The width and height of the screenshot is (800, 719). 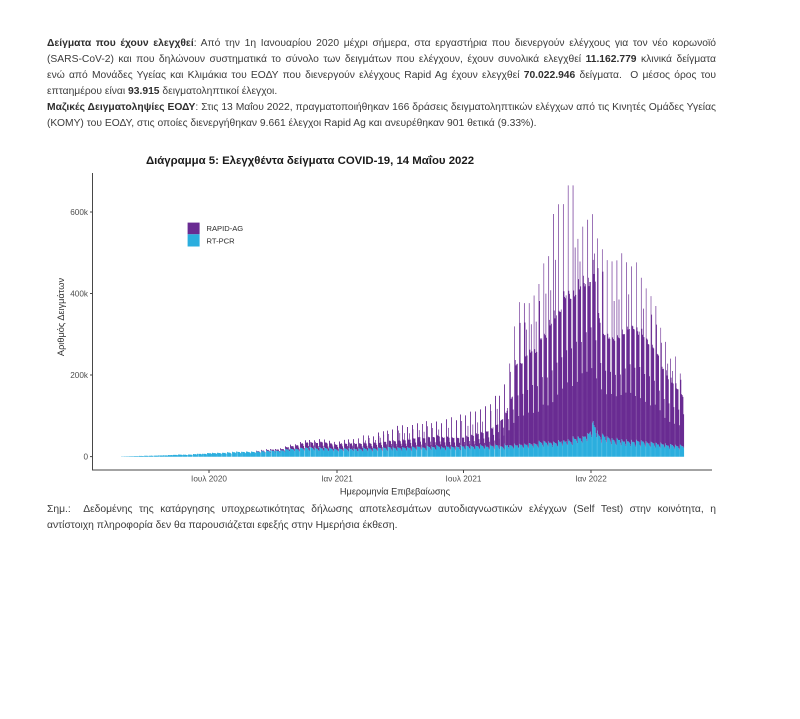 What do you see at coordinates (79, 212) in the screenshot?
I see `svg-text: 600k` at bounding box center [79, 212].